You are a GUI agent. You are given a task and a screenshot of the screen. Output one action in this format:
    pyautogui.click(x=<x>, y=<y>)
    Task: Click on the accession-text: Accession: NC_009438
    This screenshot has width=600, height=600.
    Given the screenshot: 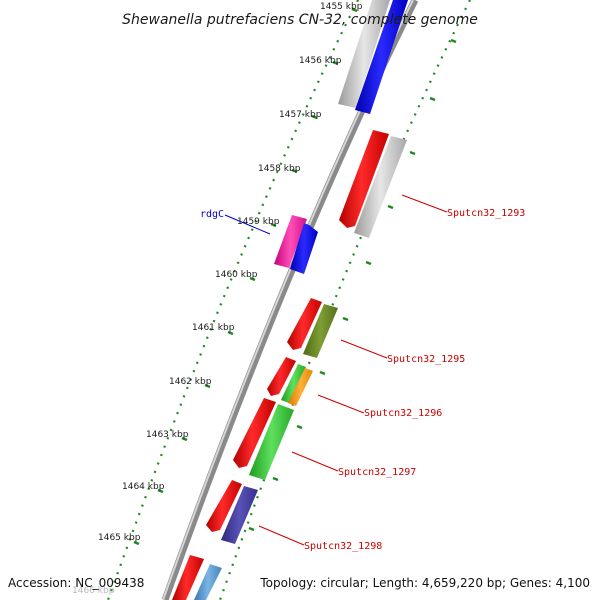 What is the action you would take?
    pyautogui.click(x=76, y=583)
    